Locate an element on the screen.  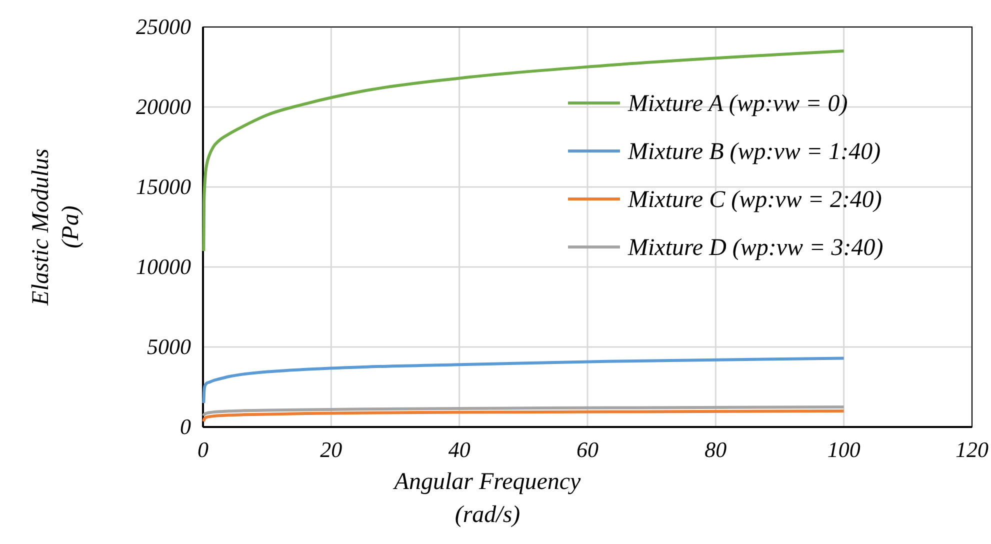
x-tick-label: 80 is located at coordinates (715, 449).